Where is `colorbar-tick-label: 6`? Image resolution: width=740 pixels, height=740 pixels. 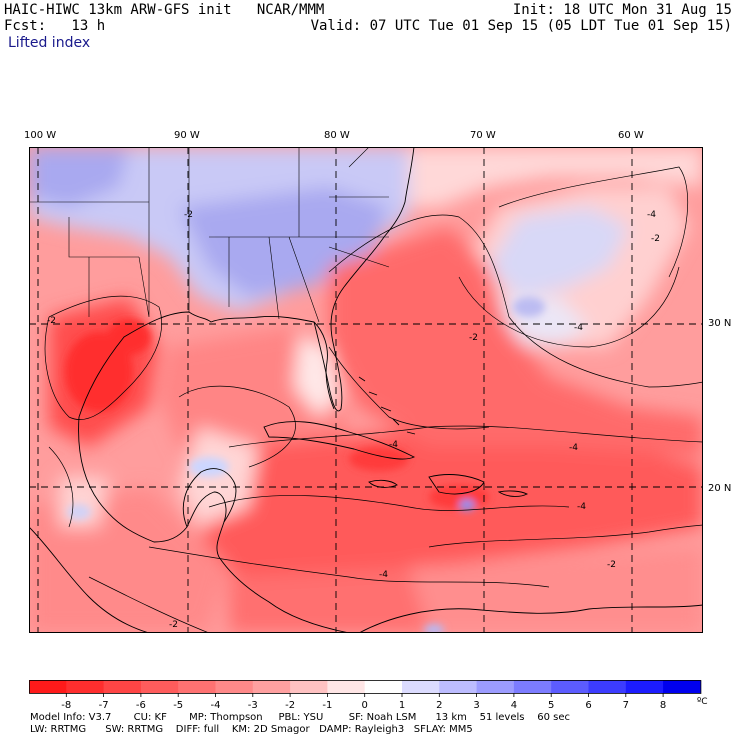
colorbar-tick-label: 6 is located at coordinates (588, 705).